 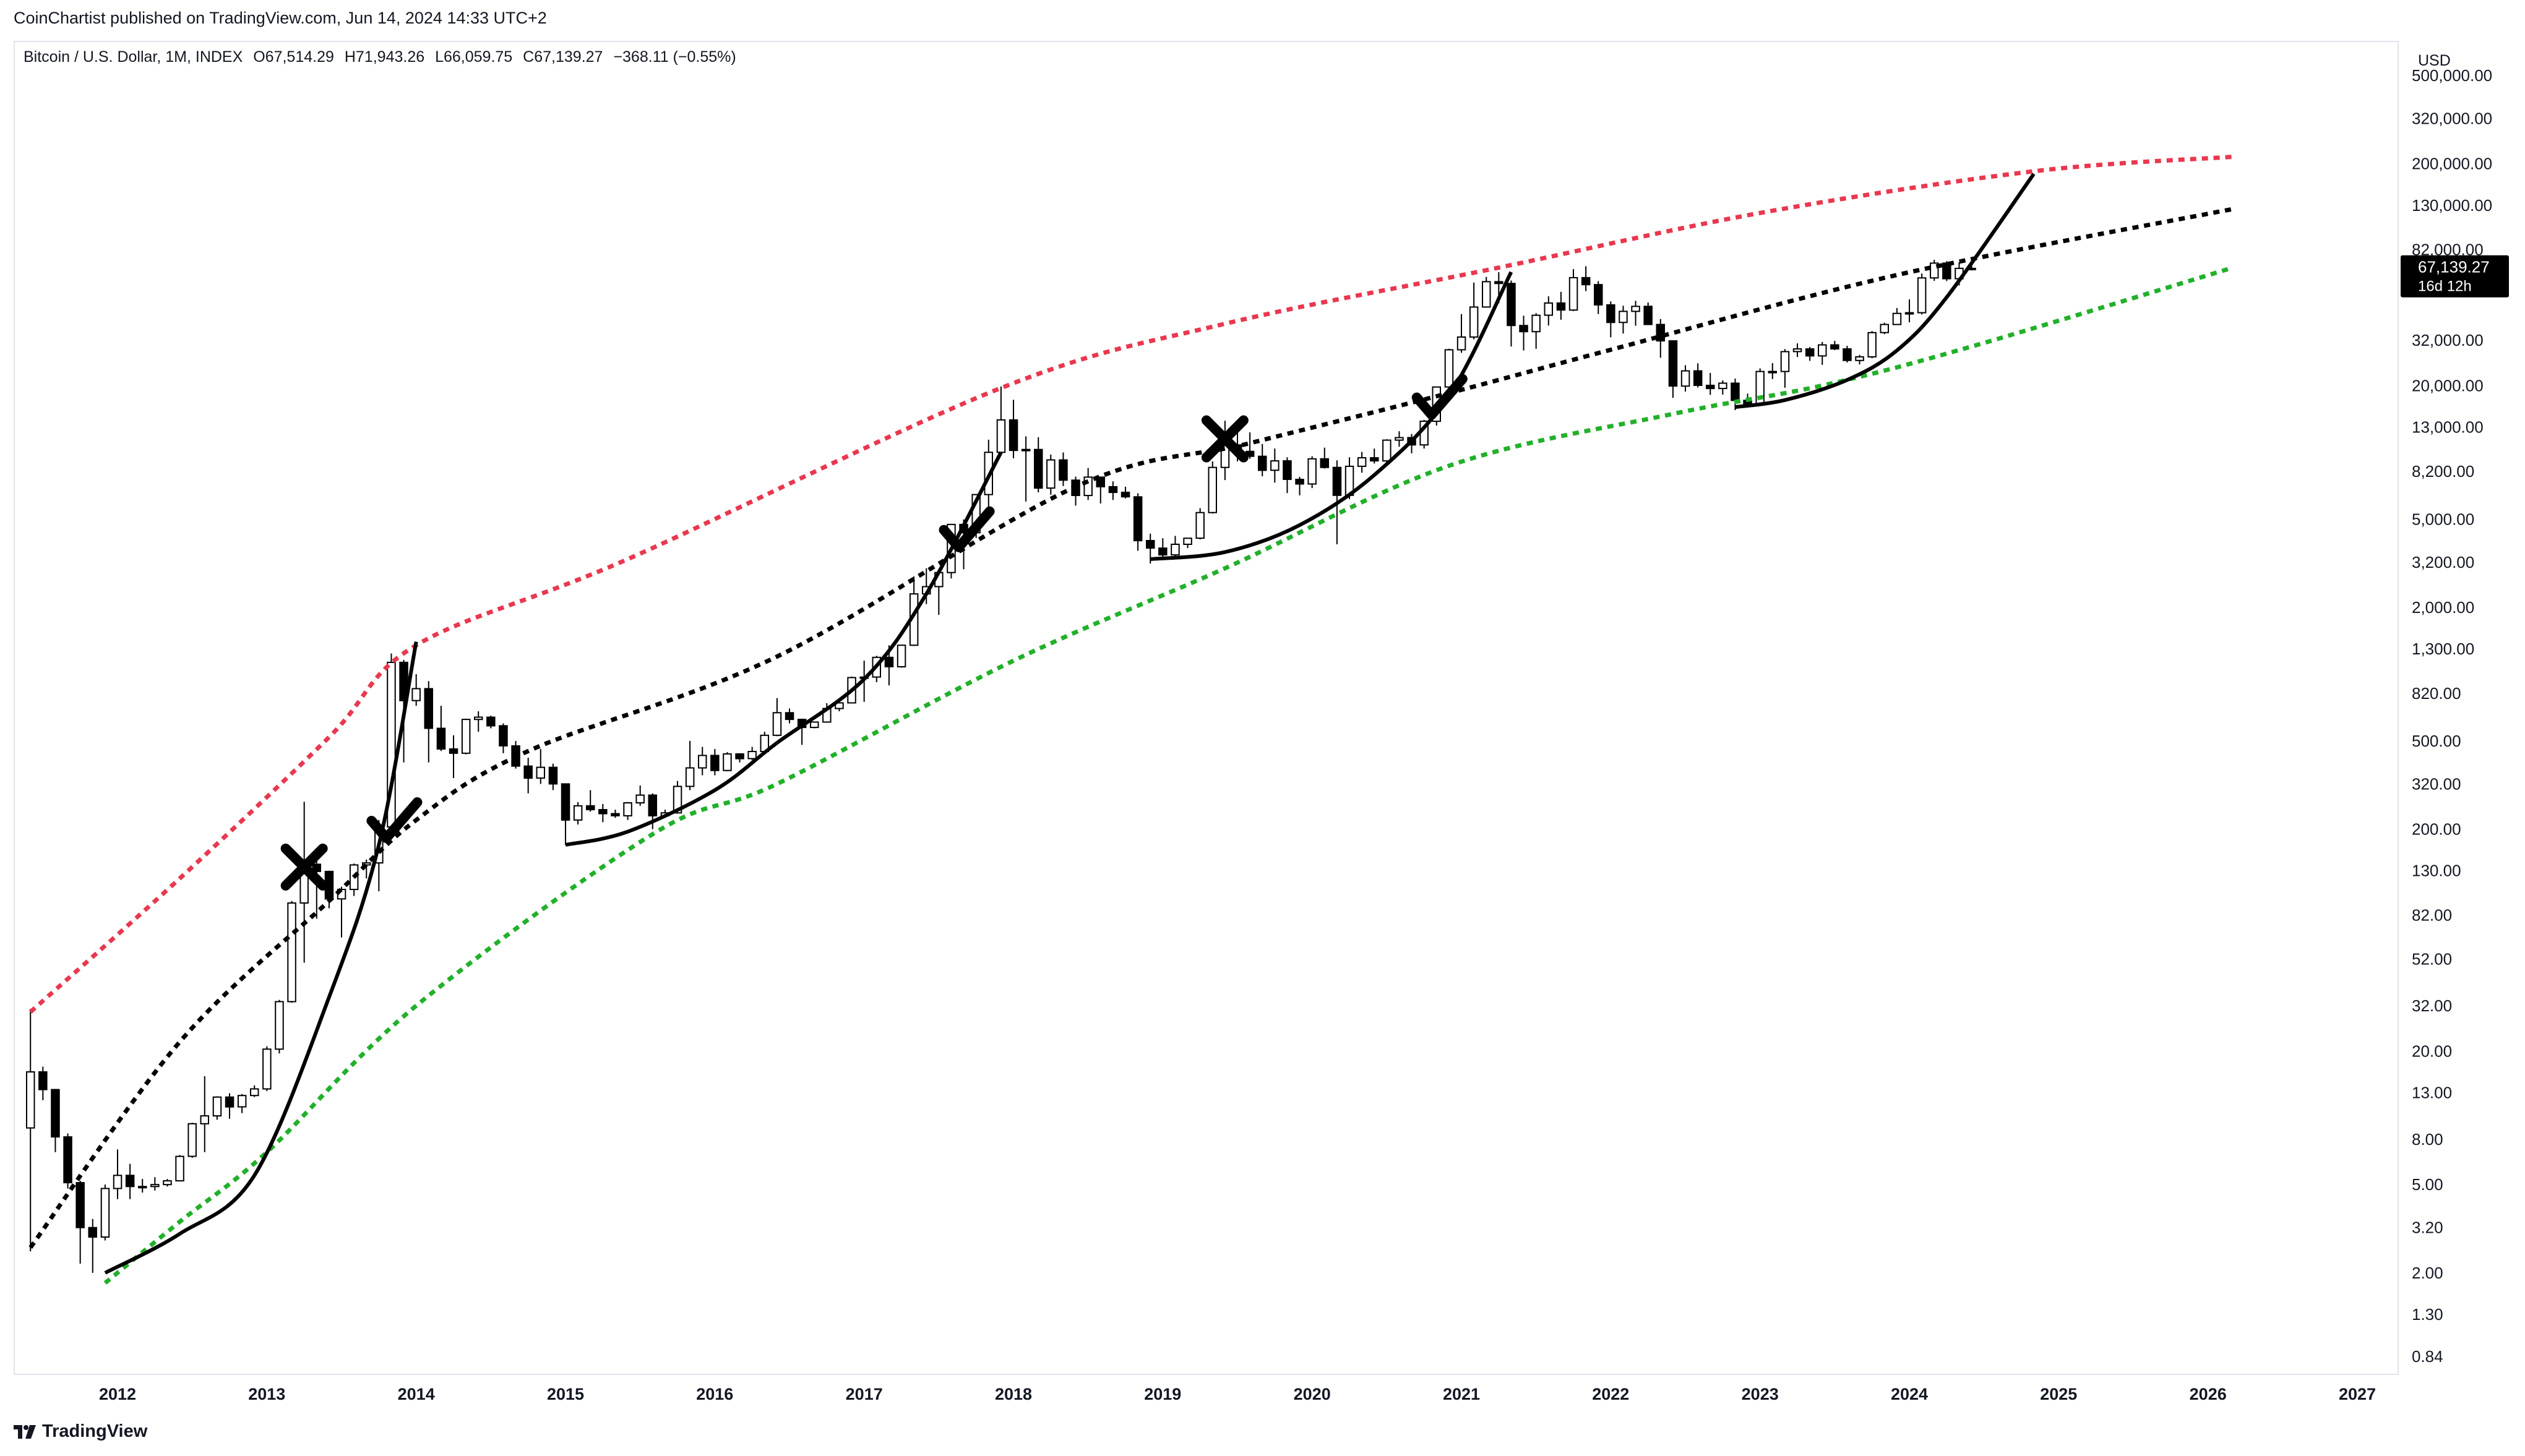 What do you see at coordinates (95, 1431) in the screenshot?
I see `tradingview-logo-text: TradingView` at bounding box center [95, 1431].